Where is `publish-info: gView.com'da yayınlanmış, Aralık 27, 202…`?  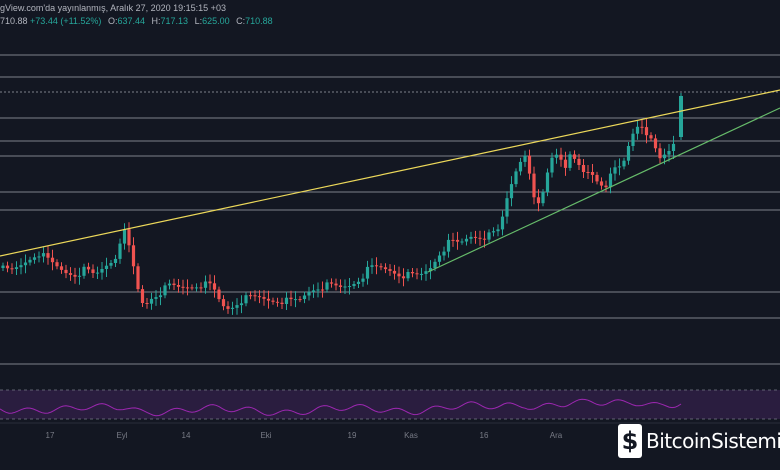
publish-info: gView.com'da yayınlanmış, Aralık 27, 202… is located at coordinates (113, 8).